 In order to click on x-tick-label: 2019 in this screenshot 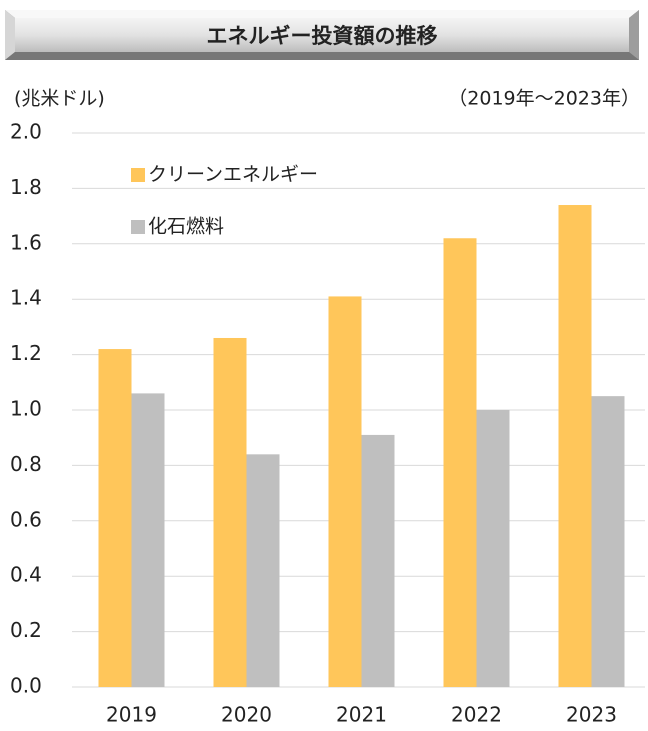, I will do `click(131, 715)`.